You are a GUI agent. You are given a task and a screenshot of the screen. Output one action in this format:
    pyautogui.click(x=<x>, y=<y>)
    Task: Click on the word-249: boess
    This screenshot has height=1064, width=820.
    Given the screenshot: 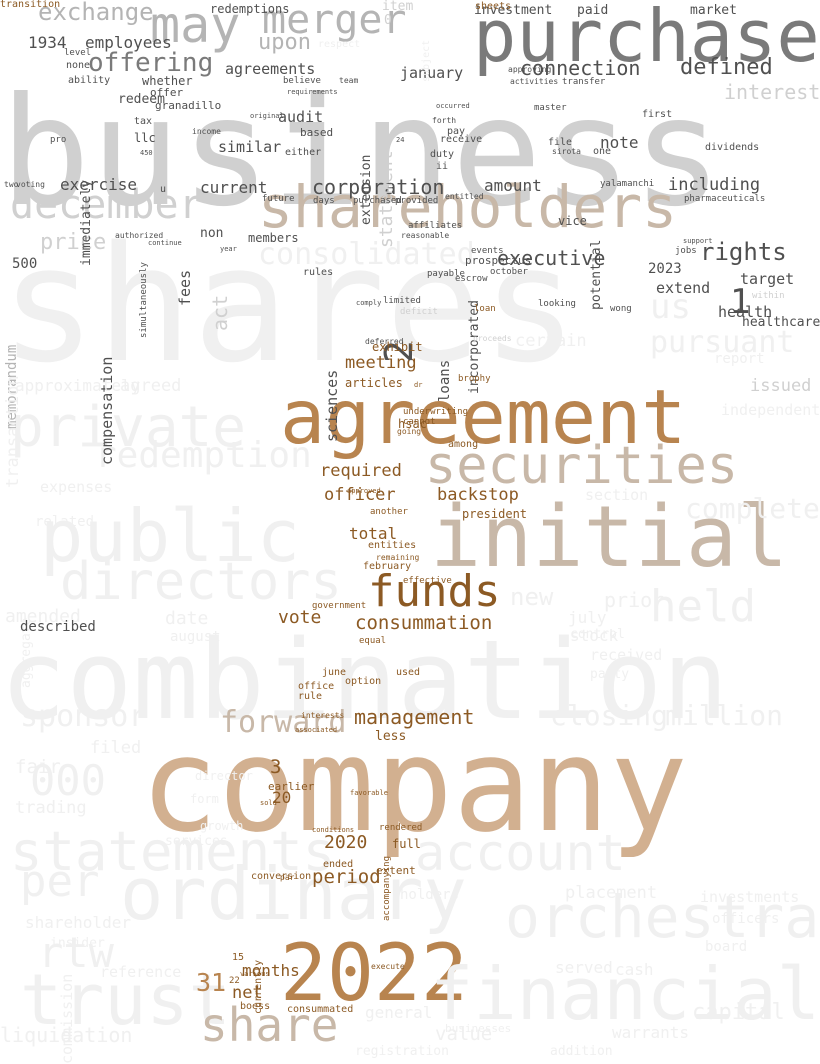 What is the action you would take?
    pyautogui.click(x=255, y=1006)
    